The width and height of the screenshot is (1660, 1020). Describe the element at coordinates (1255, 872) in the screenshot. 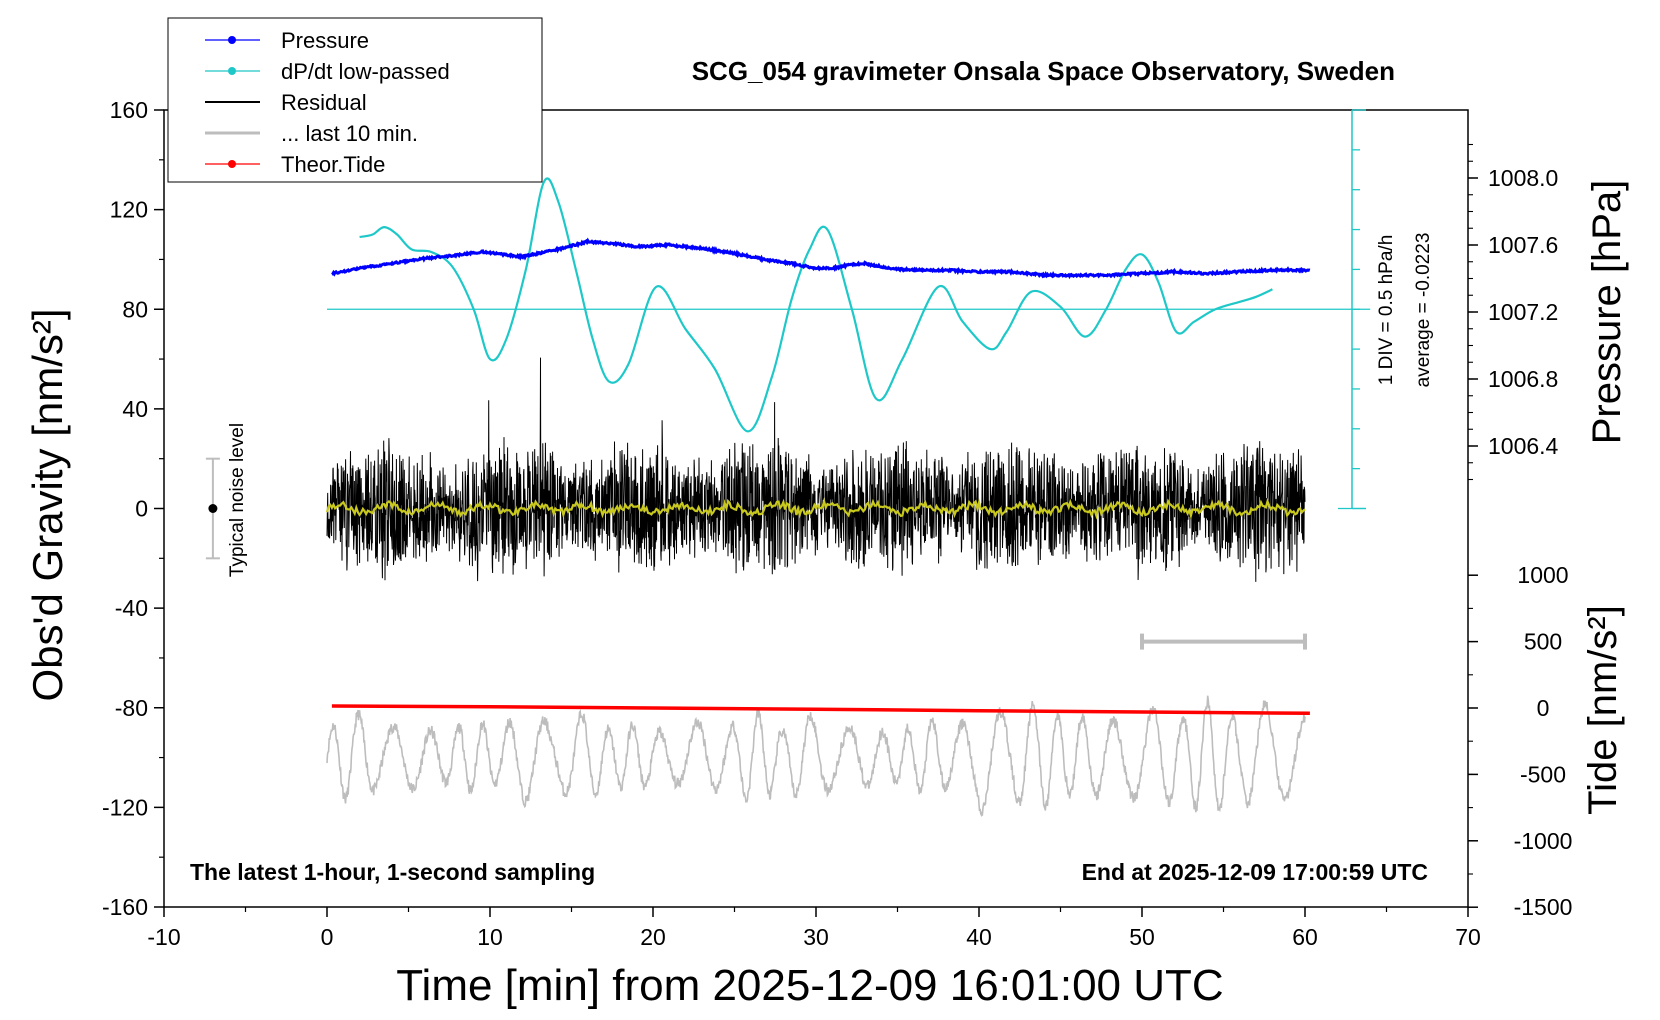

I see `footer-right-label: End at 2025-12-09 17:00:59 UTC` at that location.